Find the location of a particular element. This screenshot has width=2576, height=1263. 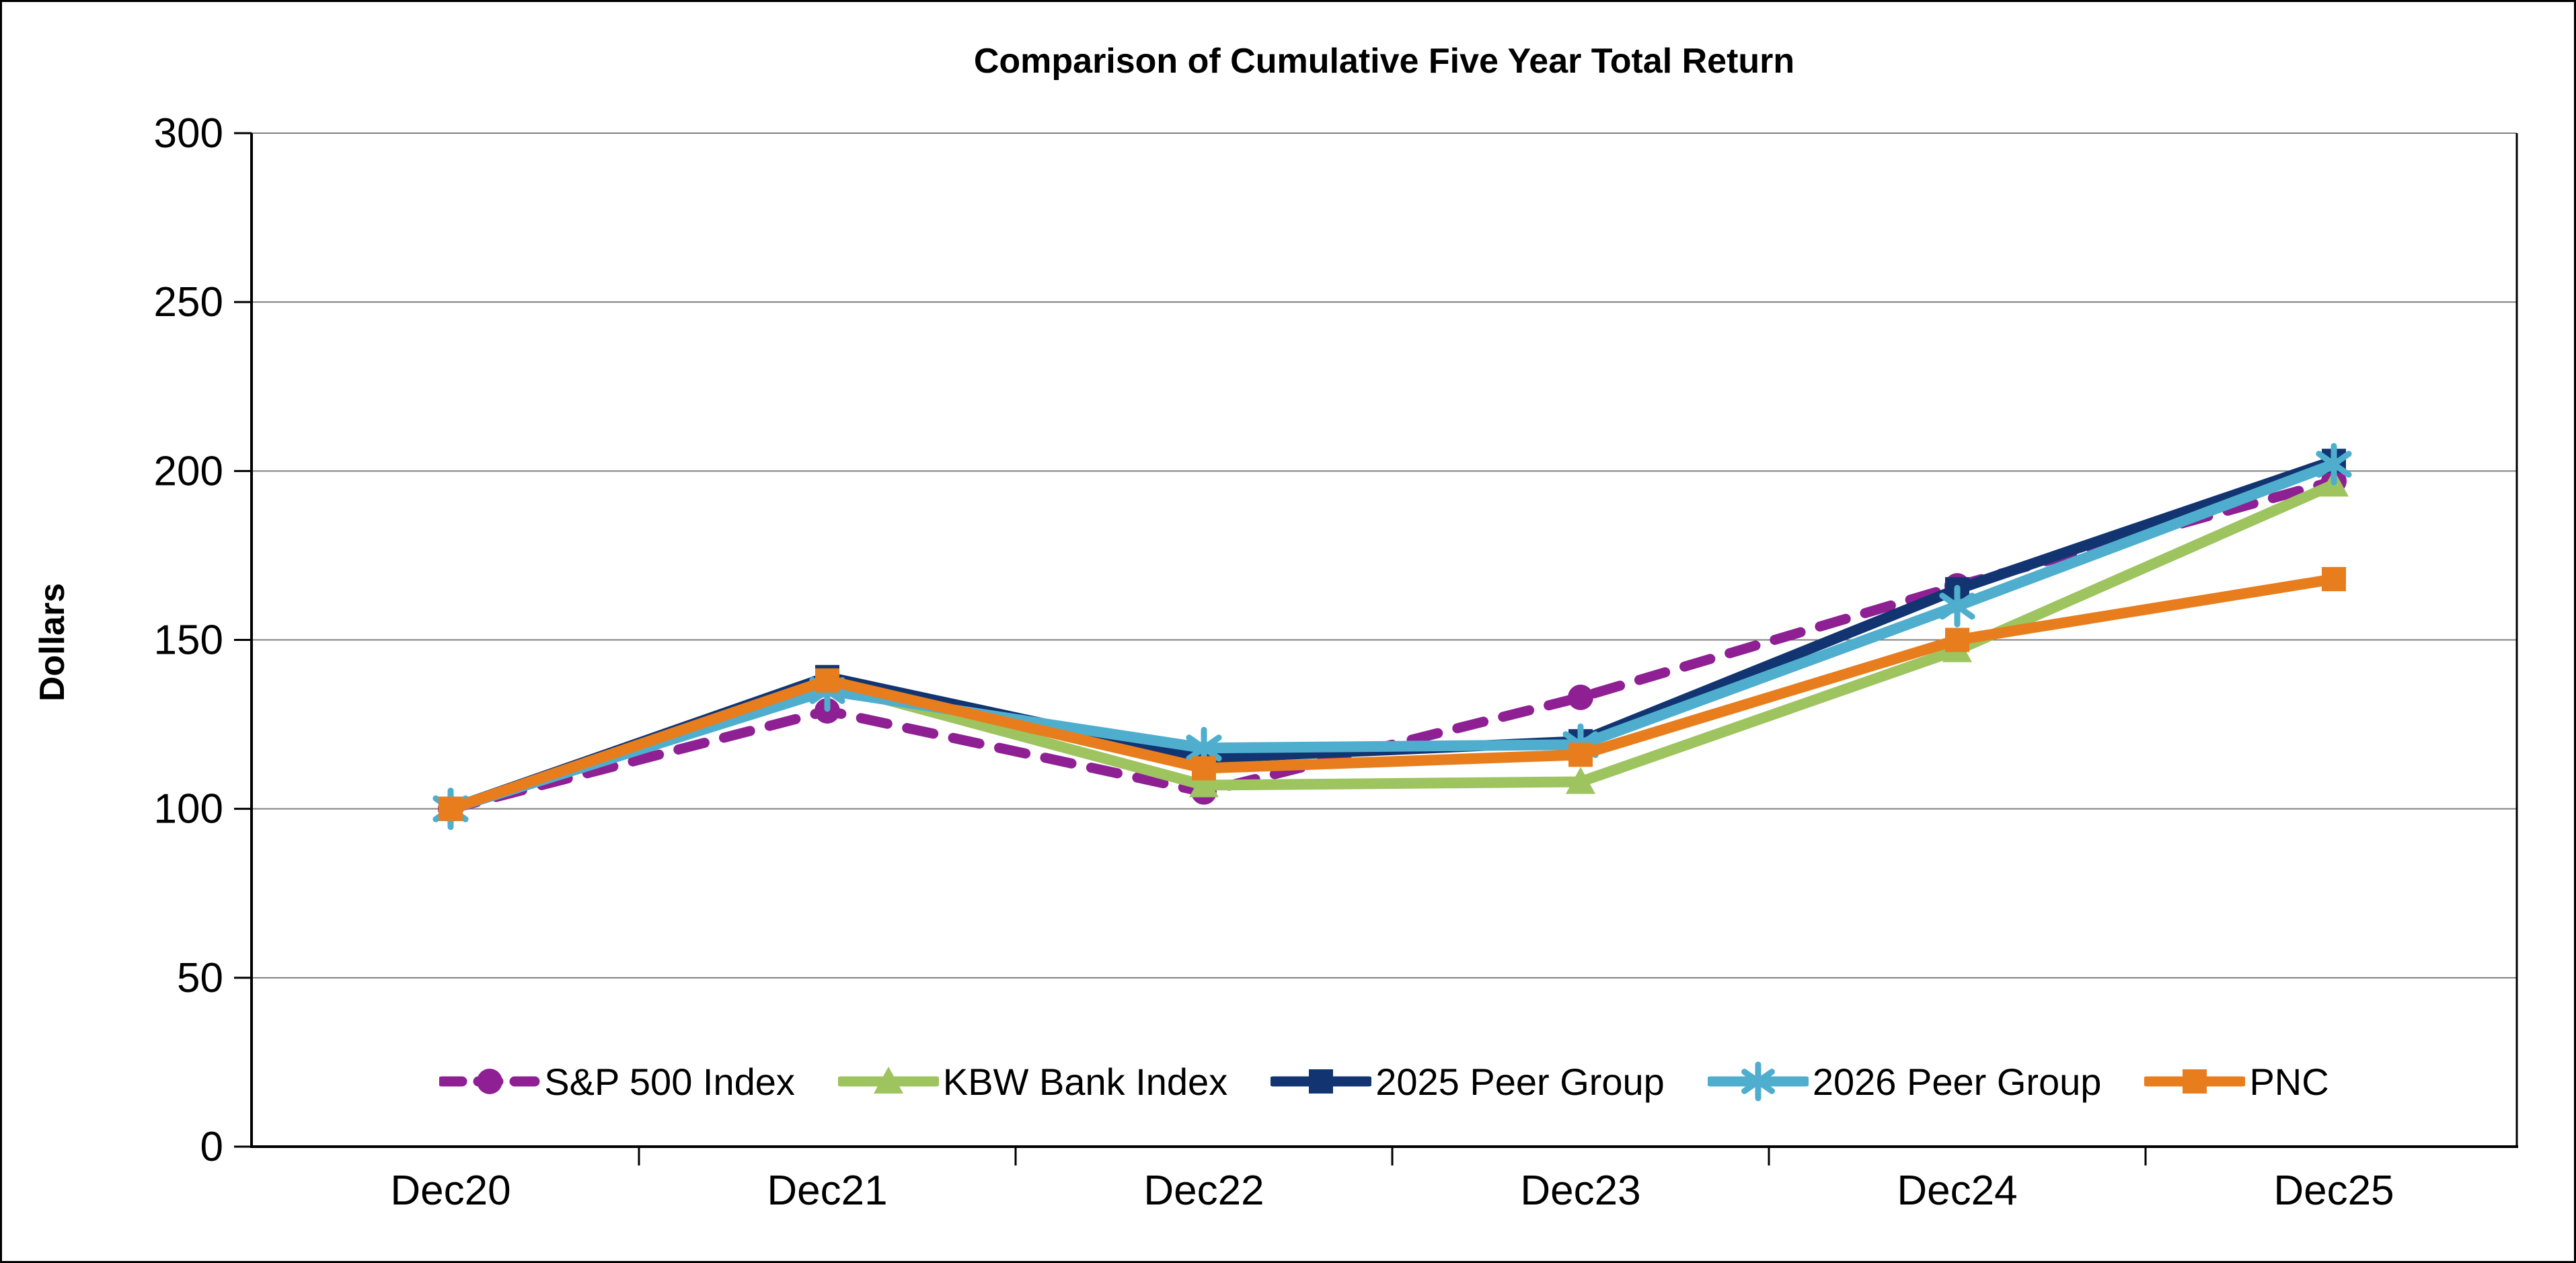

legend-item-2: 2025 Peer Group is located at coordinates (1468, 1081).